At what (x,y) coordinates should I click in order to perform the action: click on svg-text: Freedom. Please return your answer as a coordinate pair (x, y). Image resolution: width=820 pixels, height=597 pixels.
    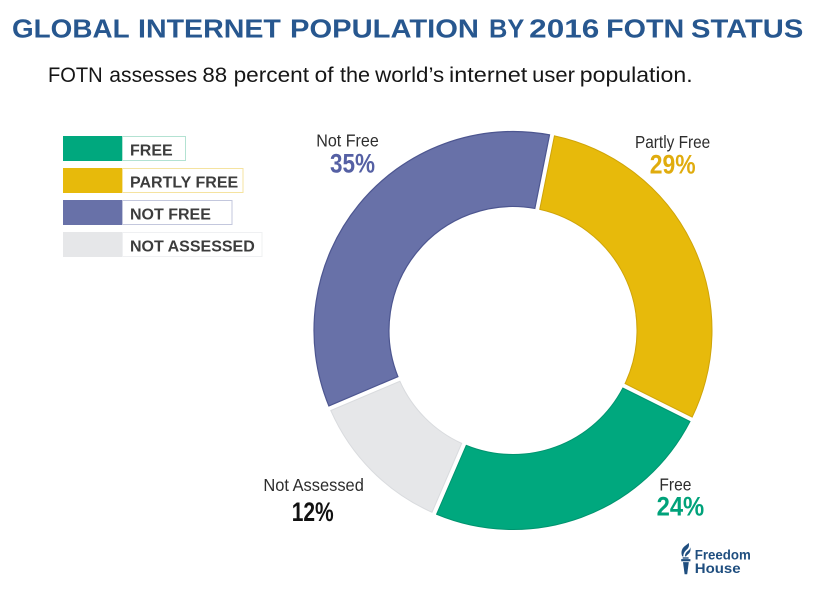
    Looking at the image, I should click on (723, 554).